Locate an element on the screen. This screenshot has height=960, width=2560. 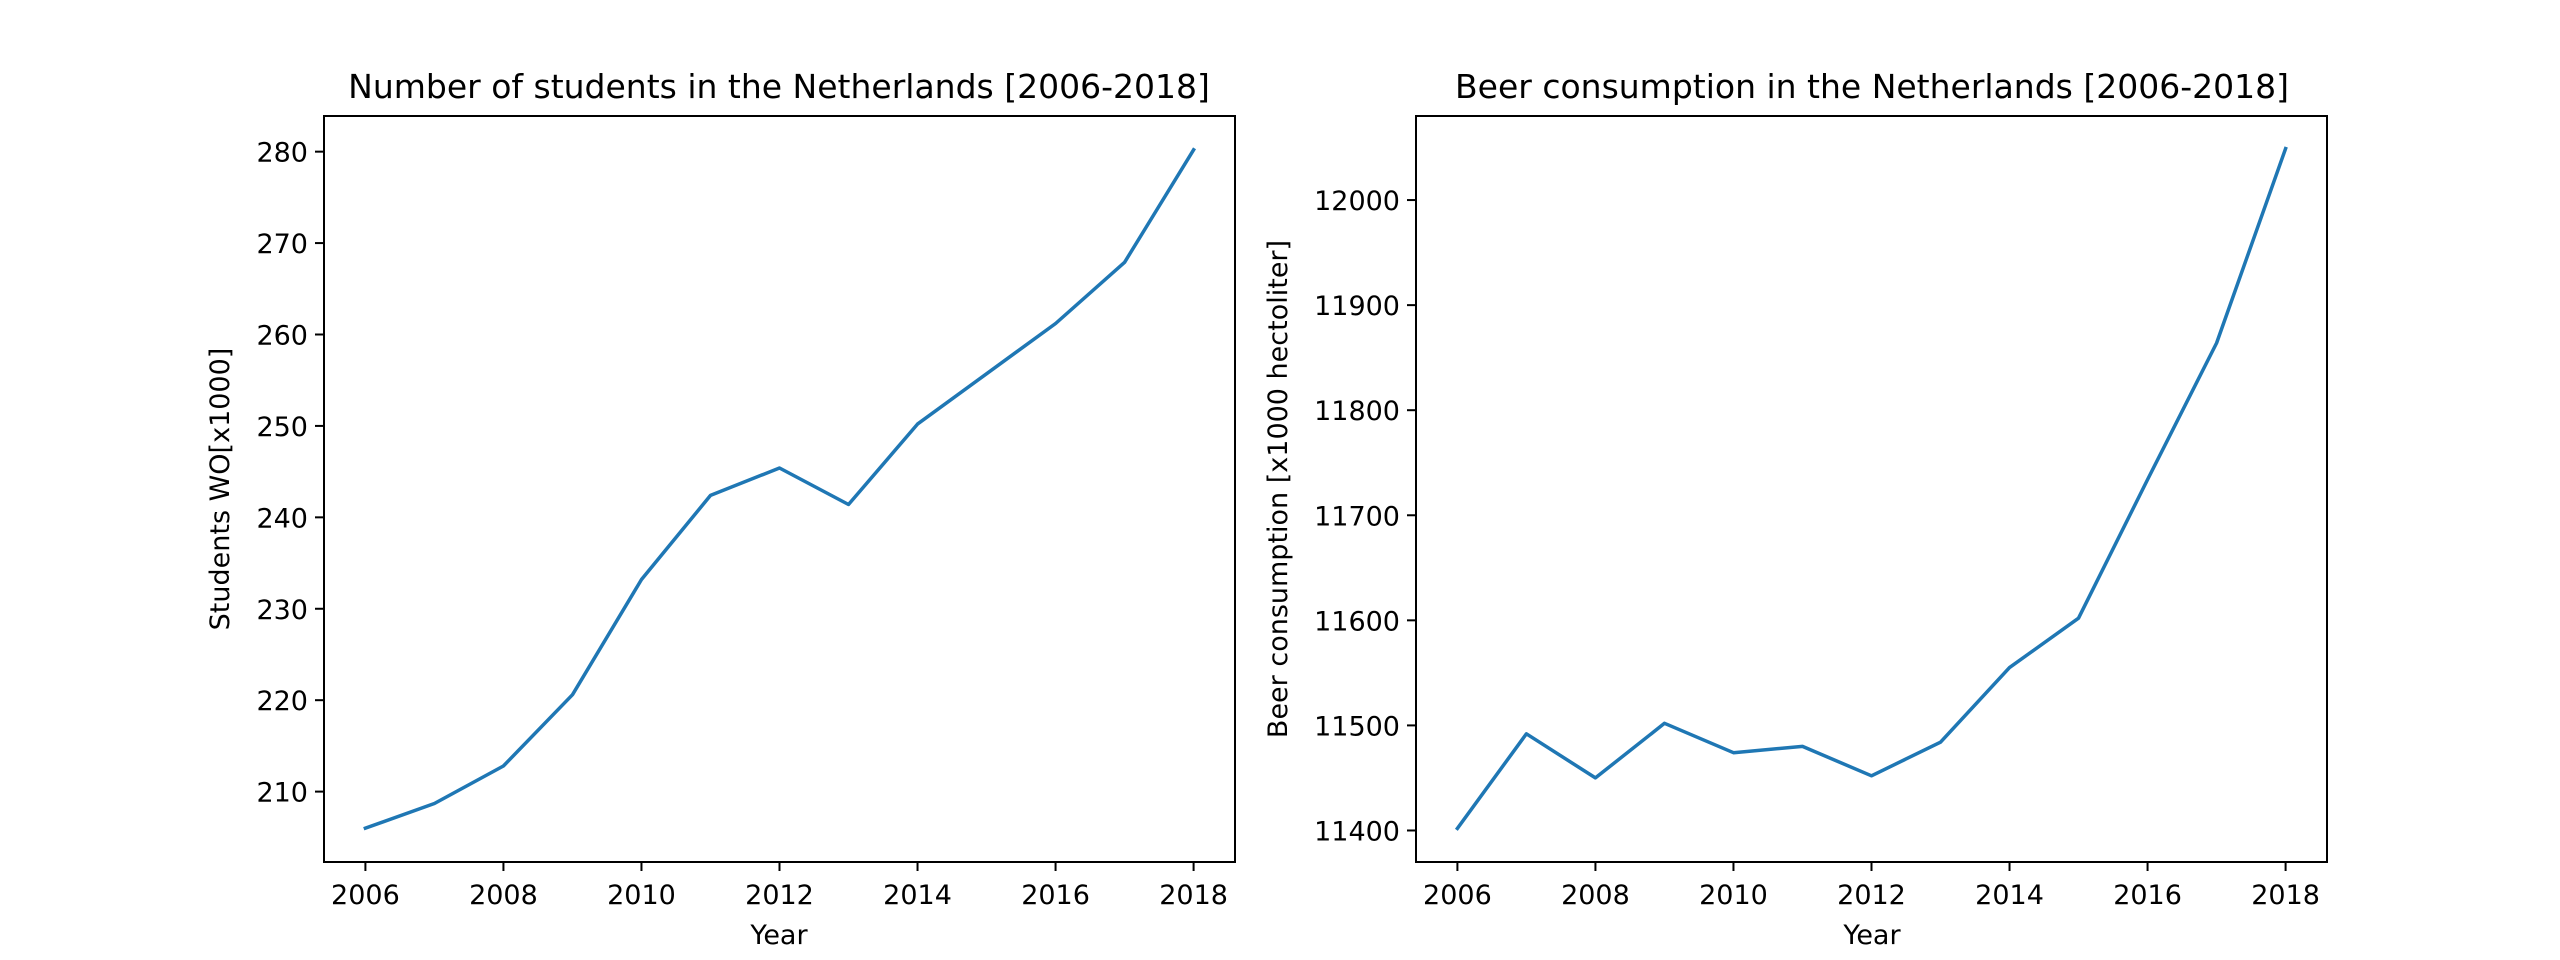
y-tick-label: 270 is located at coordinates (282, 244).